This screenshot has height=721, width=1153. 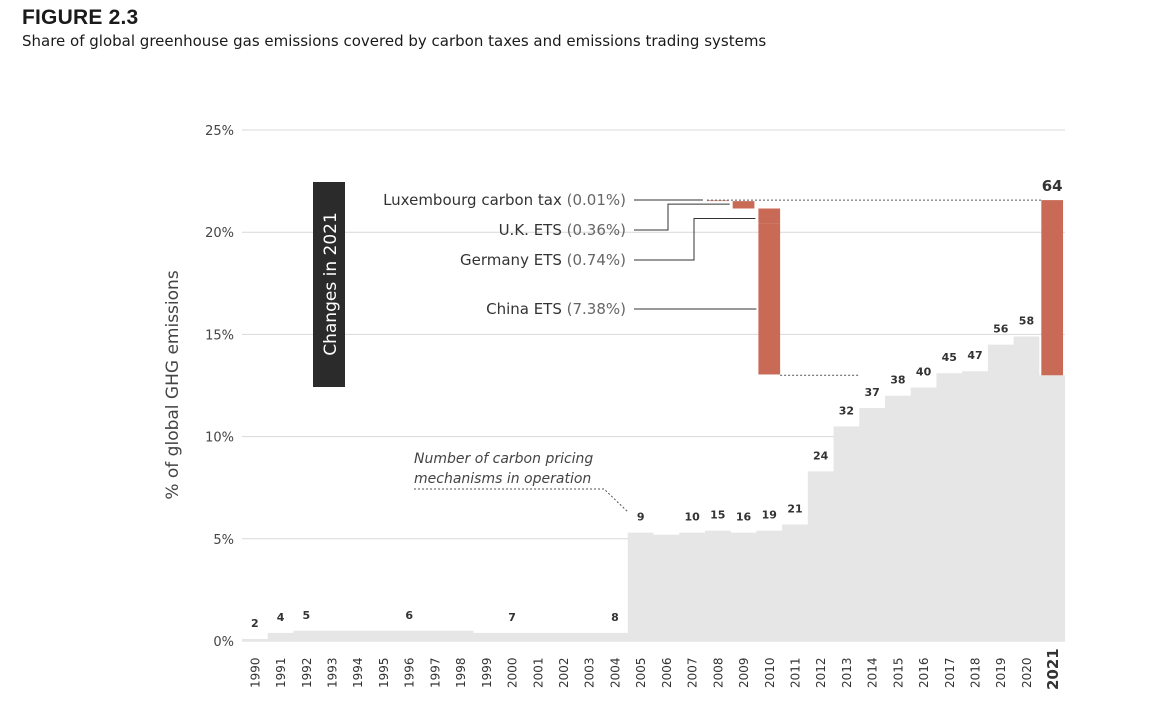 What do you see at coordinates (502, 479) in the screenshot?
I see `mechanisms-annotation: mechanisms in operation` at bounding box center [502, 479].